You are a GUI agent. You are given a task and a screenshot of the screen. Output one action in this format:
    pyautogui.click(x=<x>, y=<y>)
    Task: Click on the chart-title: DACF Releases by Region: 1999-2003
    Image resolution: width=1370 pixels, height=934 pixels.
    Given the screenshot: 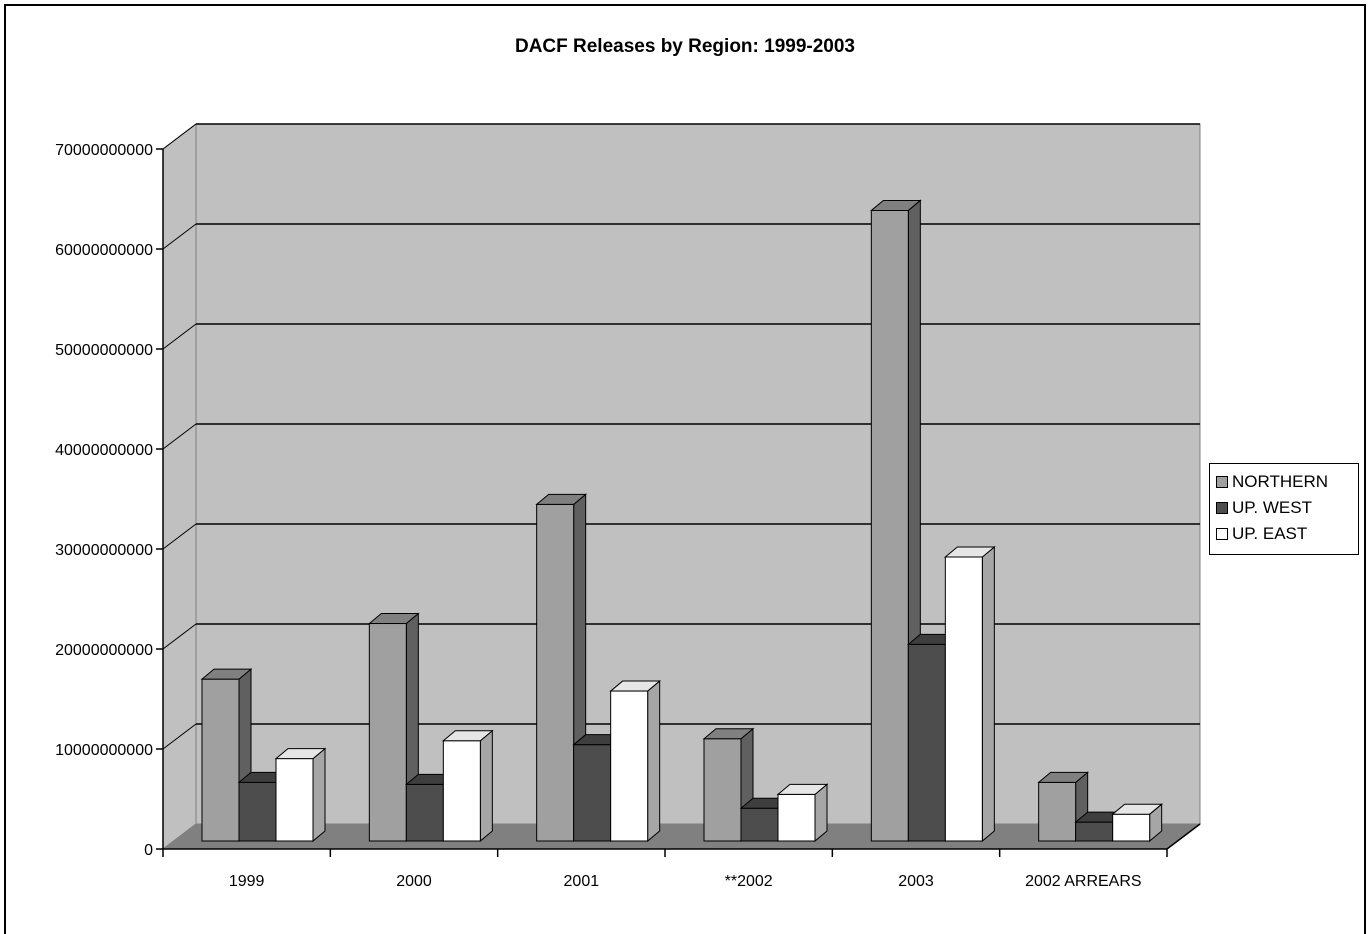 What is the action you would take?
    pyautogui.click(x=685, y=46)
    